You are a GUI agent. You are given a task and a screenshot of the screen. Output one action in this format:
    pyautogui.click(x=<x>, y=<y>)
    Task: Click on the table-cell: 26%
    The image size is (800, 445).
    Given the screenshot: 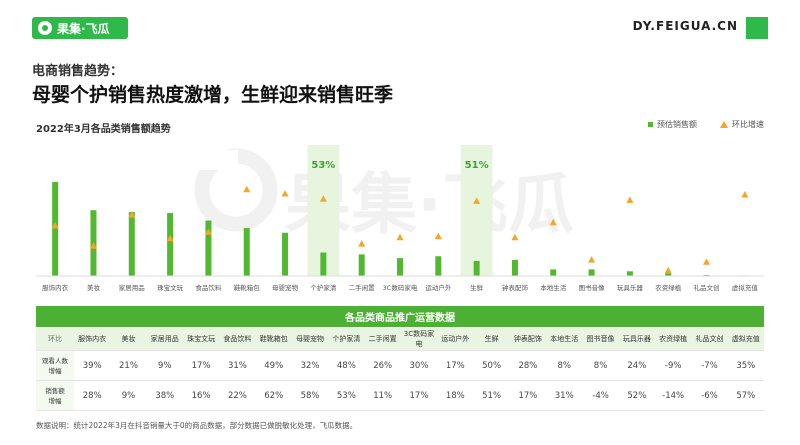 What is the action you would take?
    pyautogui.click(x=382, y=365)
    